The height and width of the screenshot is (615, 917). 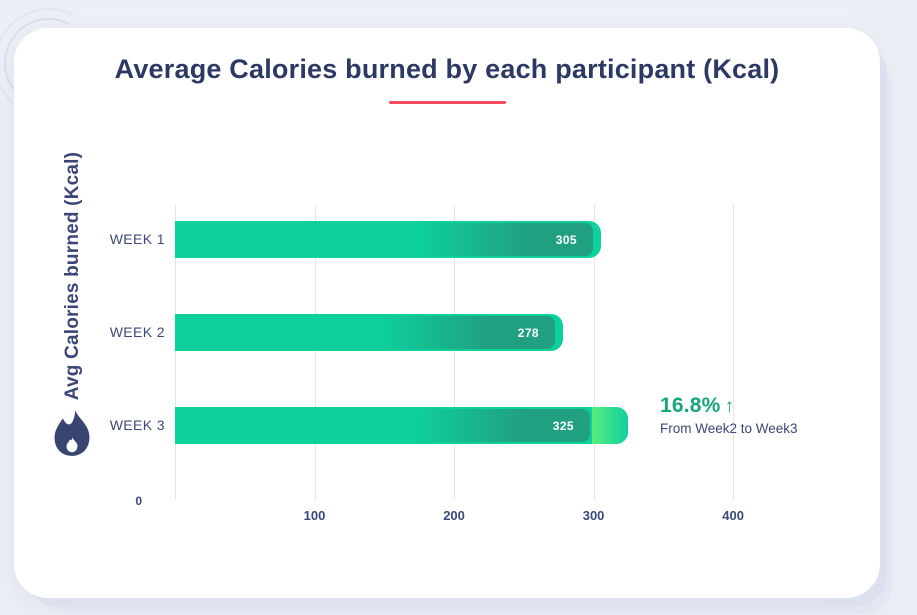 I want to click on x-tick-label: 100, so click(x=314, y=515).